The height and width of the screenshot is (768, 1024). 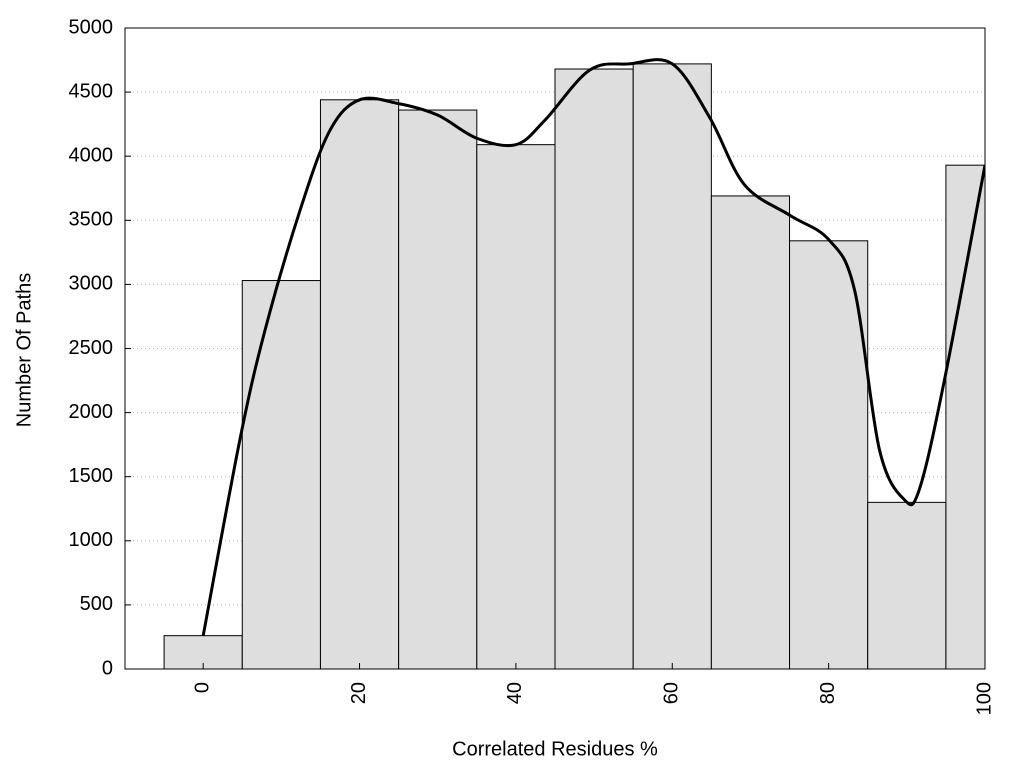 What do you see at coordinates (359, 693) in the screenshot?
I see `x-tick-label: 20` at bounding box center [359, 693].